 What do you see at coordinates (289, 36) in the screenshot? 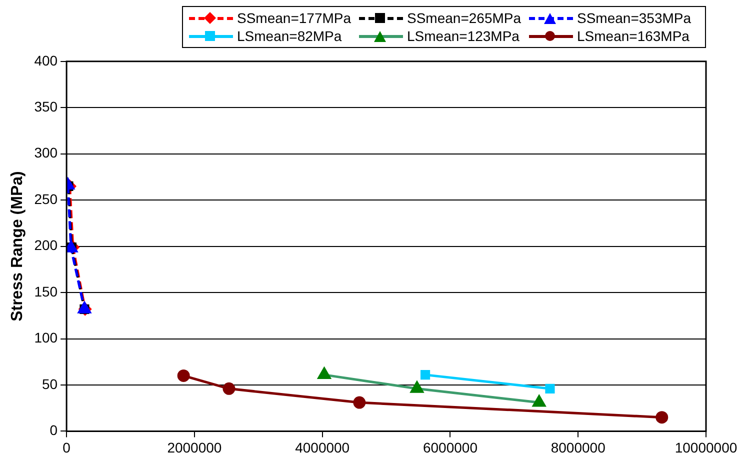
I see `legend-label: LSmean=82MPa` at bounding box center [289, 36].